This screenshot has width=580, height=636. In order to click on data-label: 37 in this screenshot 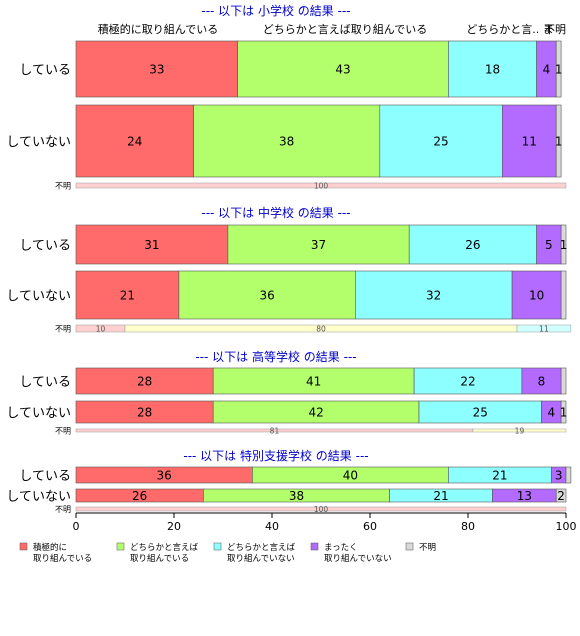, I will do `click(318, 245)`.